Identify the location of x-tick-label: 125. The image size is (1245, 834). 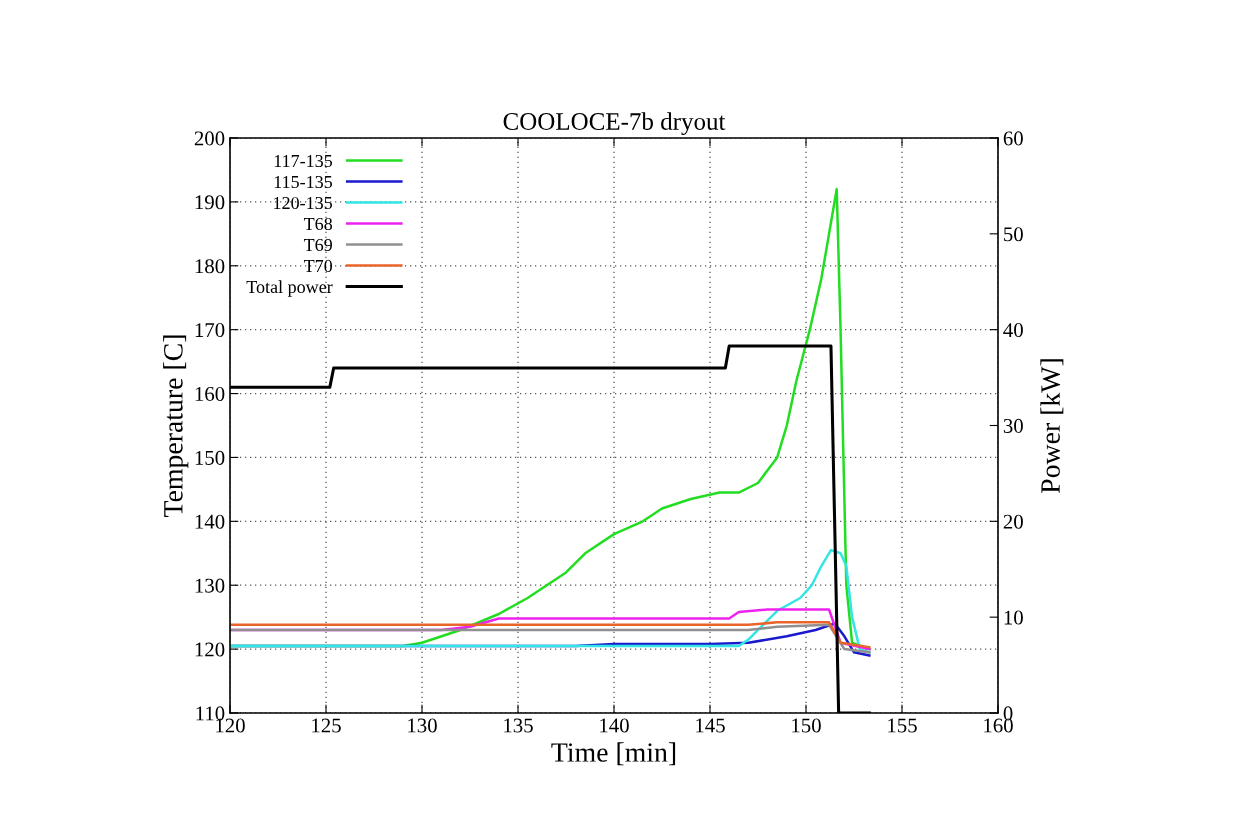
(326, 725).